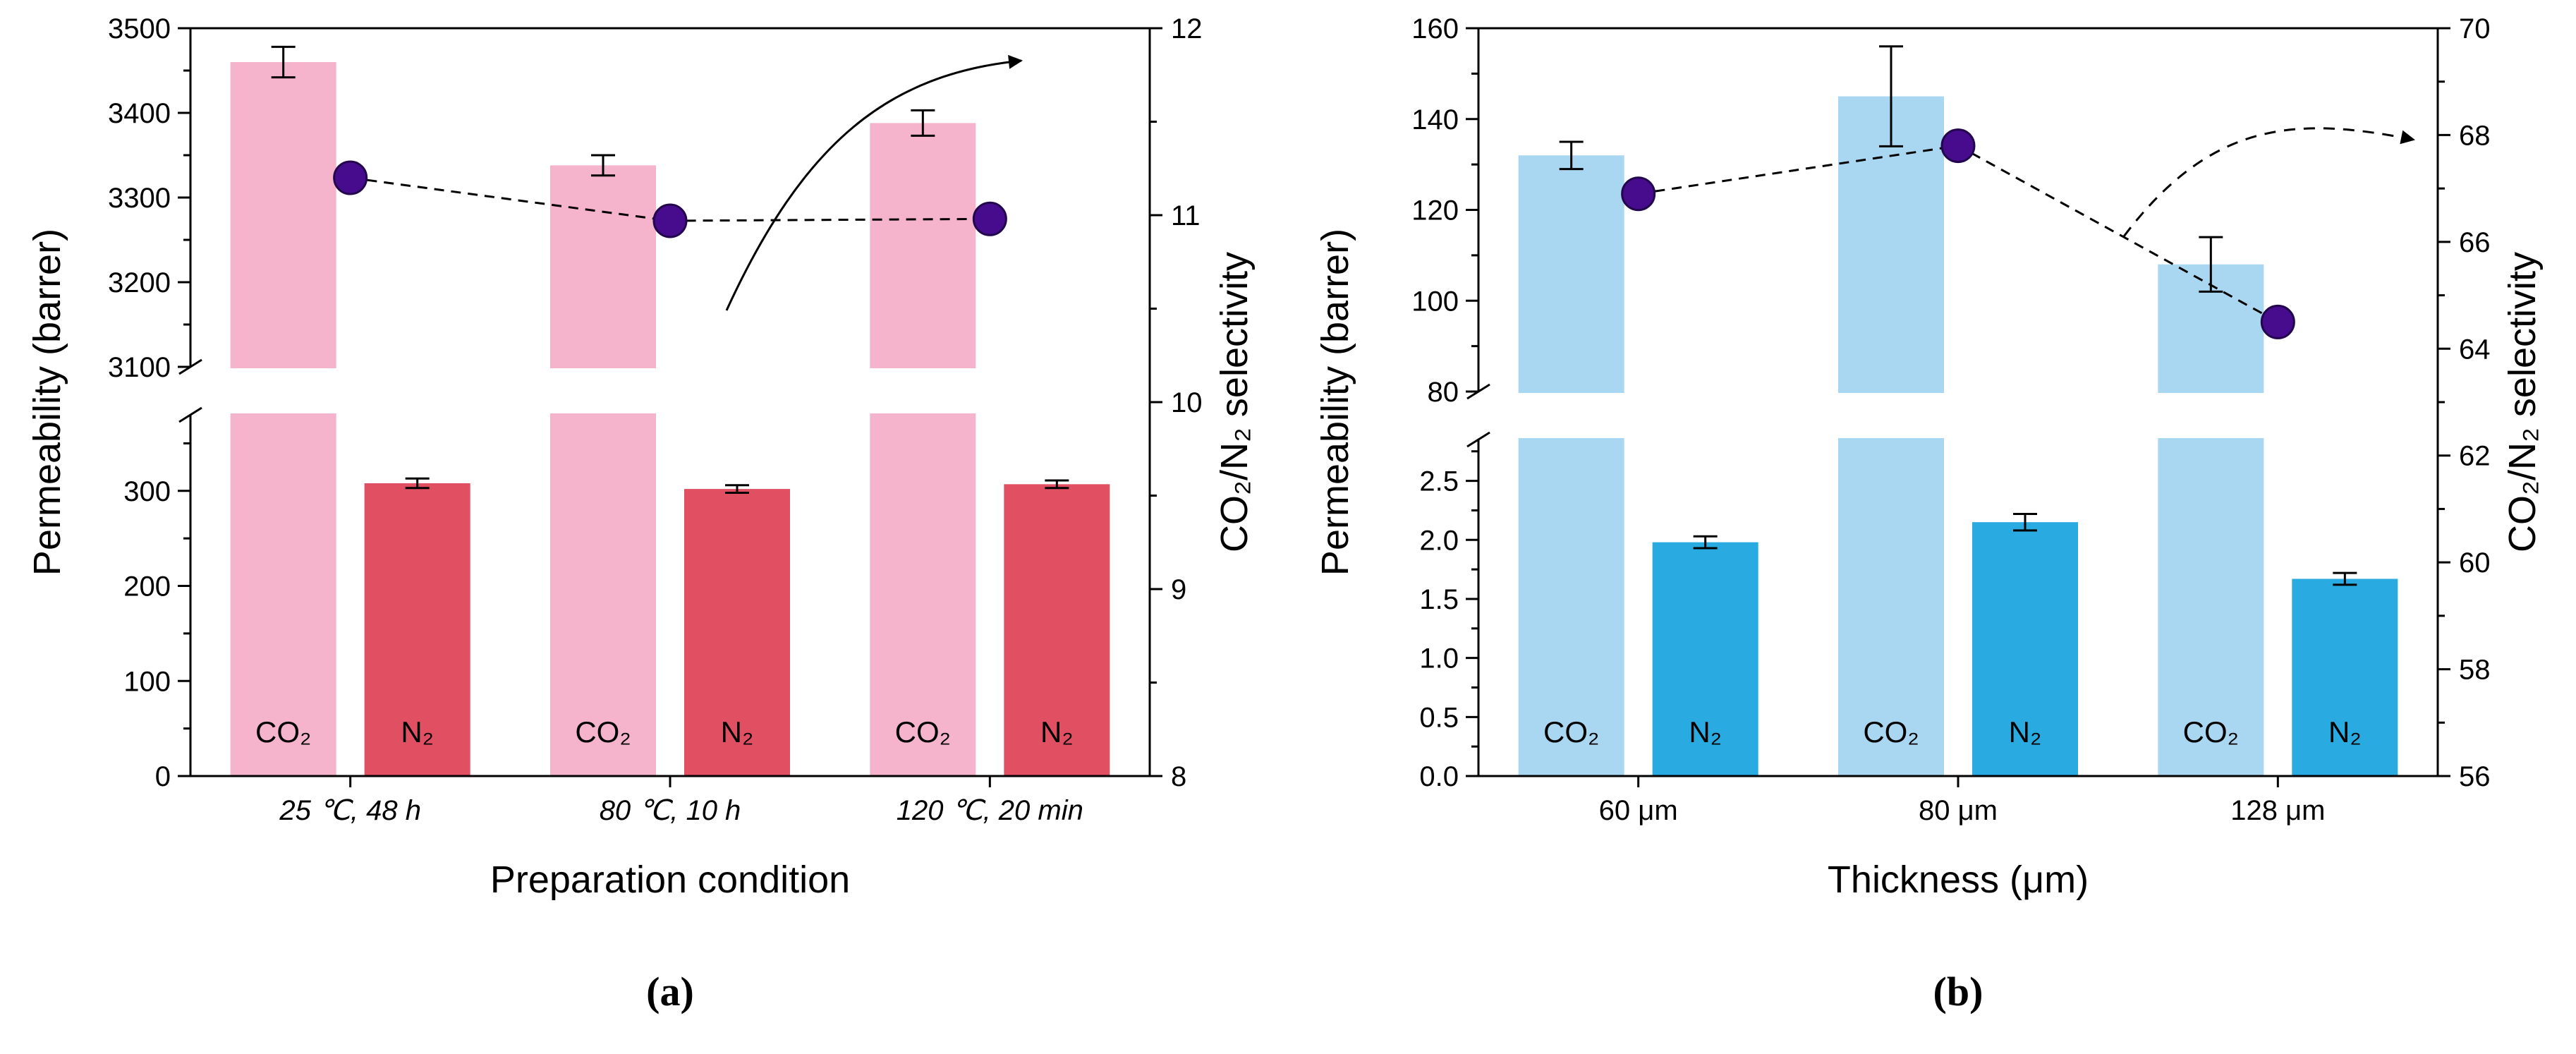  Describe the element at coordinates (670, 810) in the screenshot. I see `x-tick-label: 80 ℃, 10 h` at that location.